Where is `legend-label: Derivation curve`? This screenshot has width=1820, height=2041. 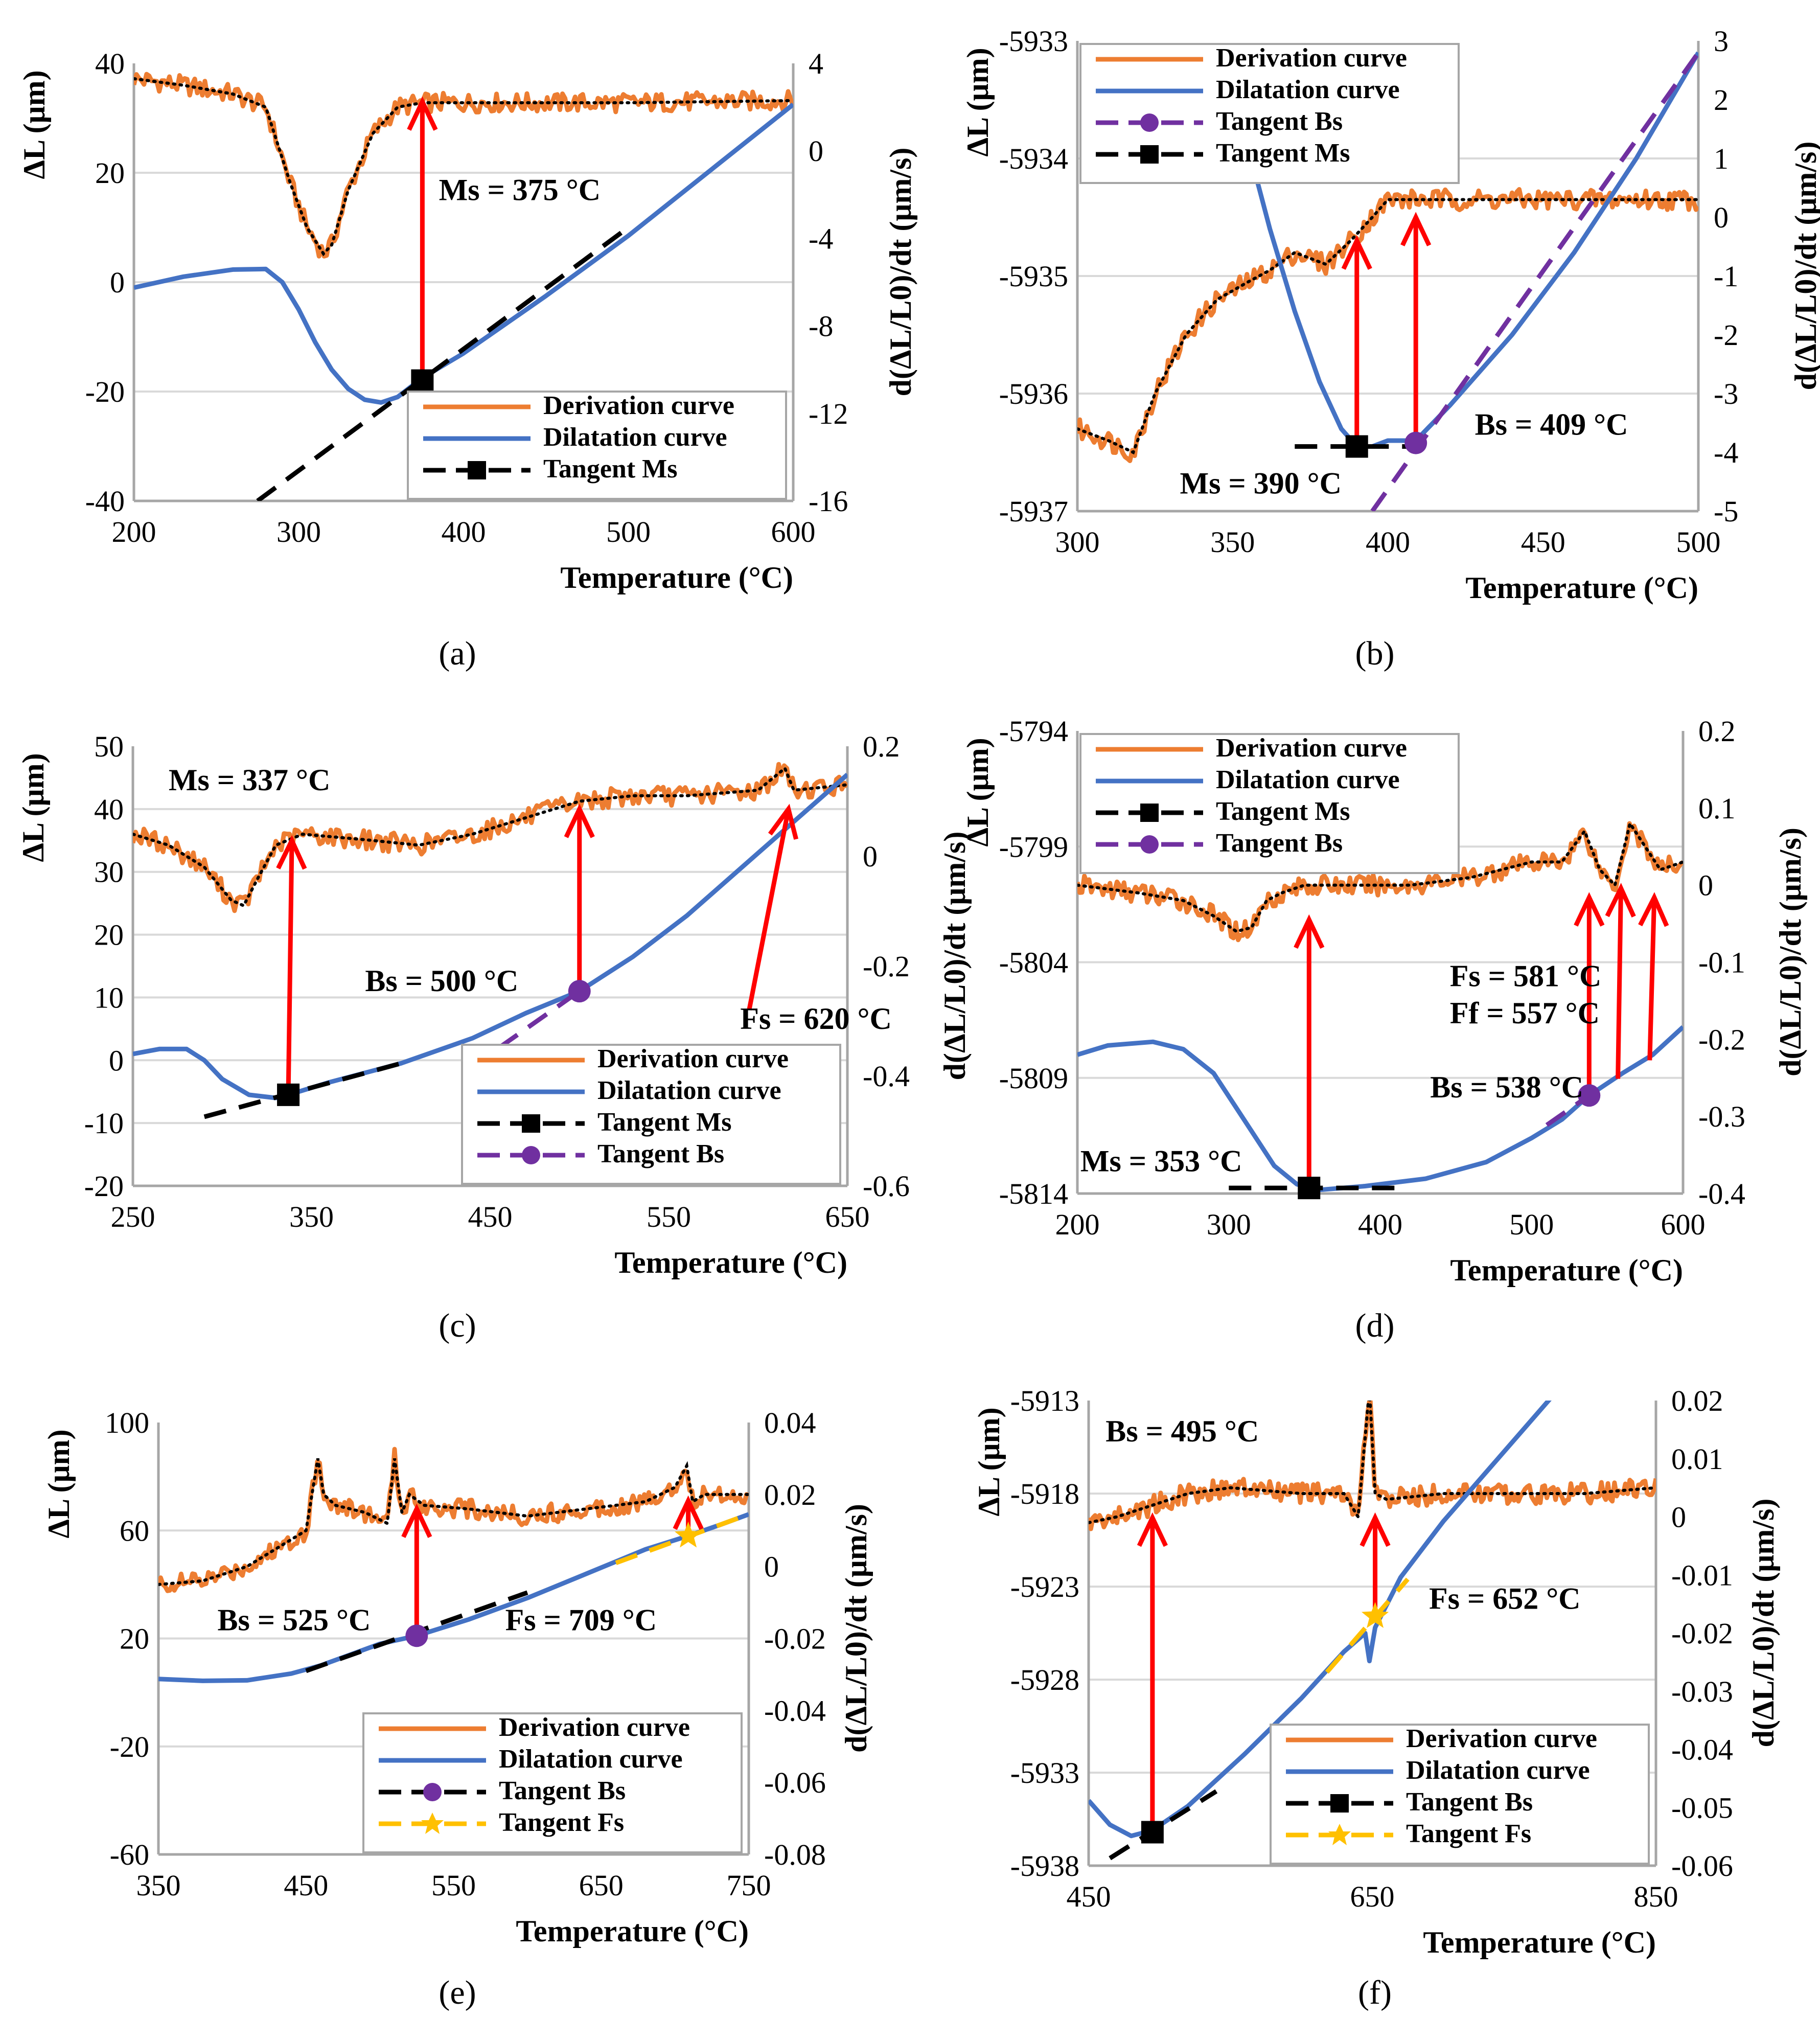
legend-label: Derivation curve is located at coordinates (1311, 748).